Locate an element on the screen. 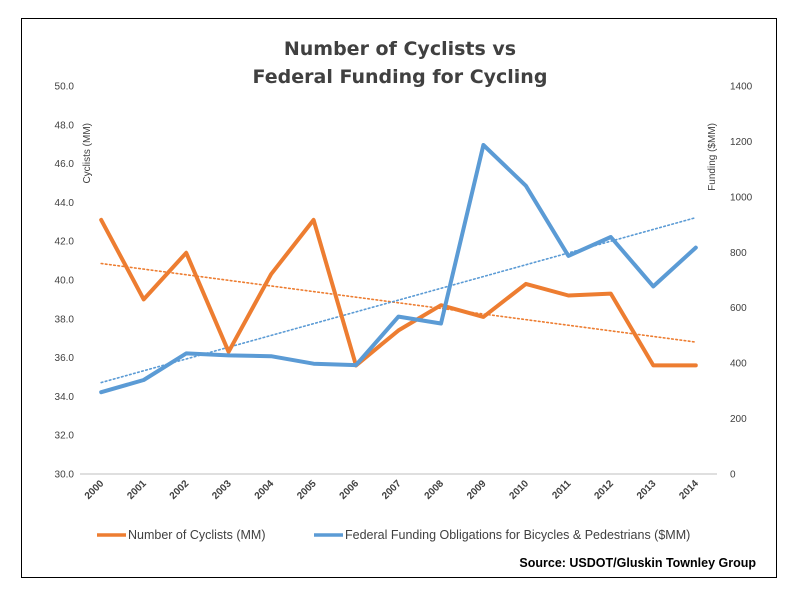 The height and width of the screenshot is (600, 800). x-tick-label: 2007 is located at coordinates (392, 490).